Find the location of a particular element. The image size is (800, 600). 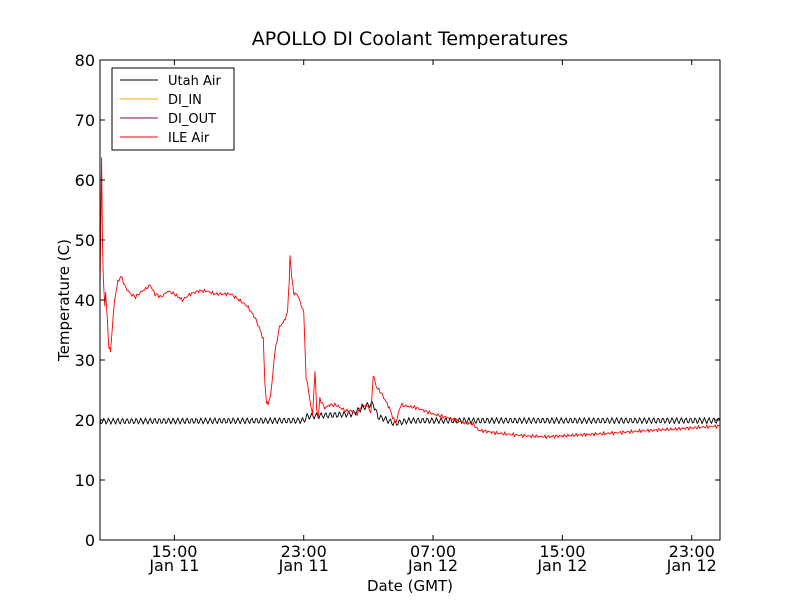

legend-label: ILE Air is located at coordinates (189, 138).